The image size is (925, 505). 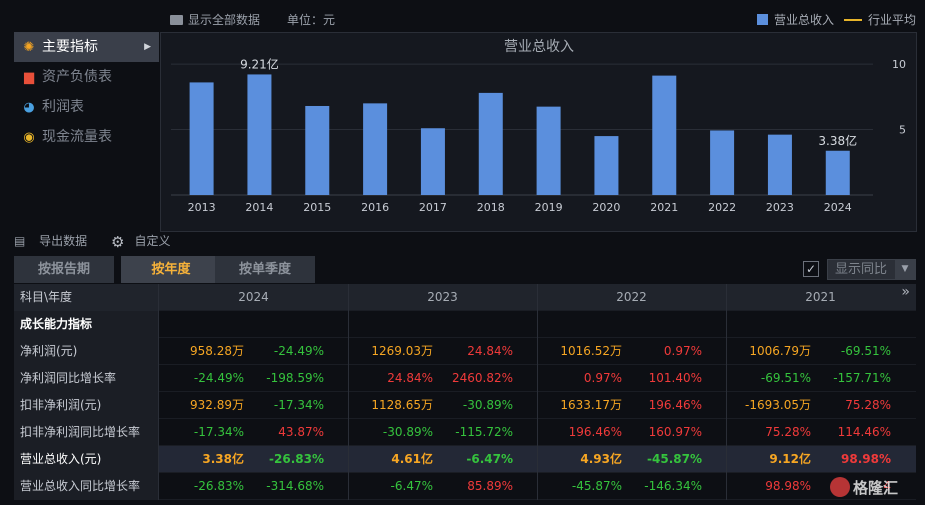 I want to click on cell-value: -30.89%, so click(x=407, y=432).